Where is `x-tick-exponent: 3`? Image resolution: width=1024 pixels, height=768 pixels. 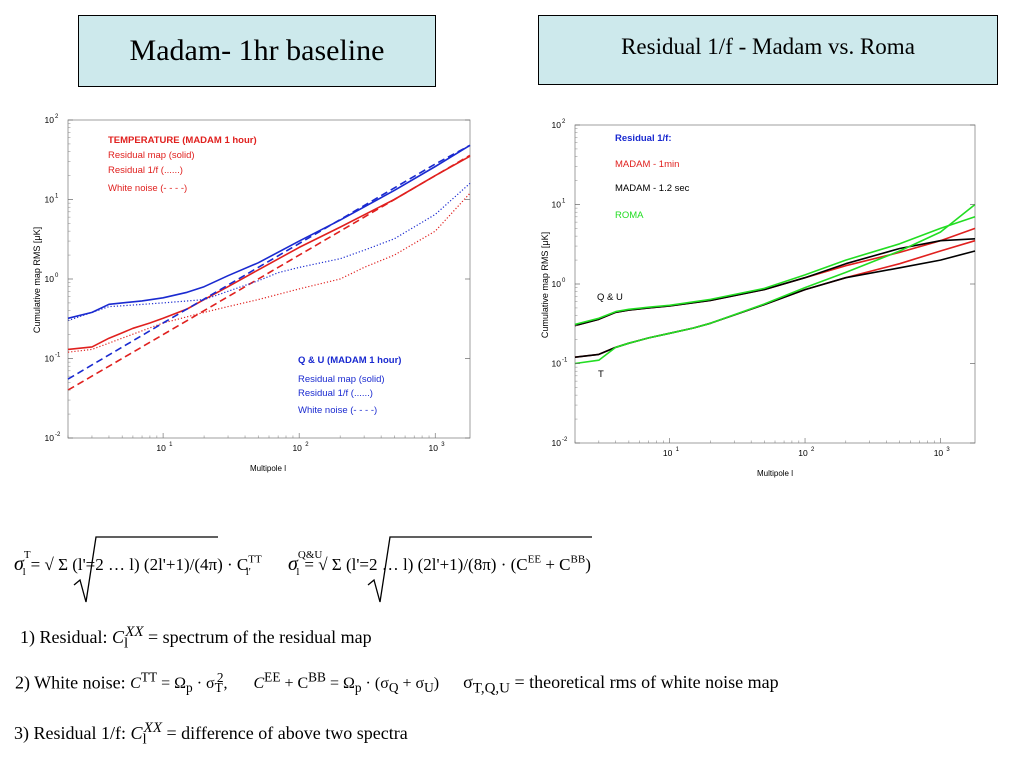 x-tick-exponent: 3 is located at coordinates (443, 445).